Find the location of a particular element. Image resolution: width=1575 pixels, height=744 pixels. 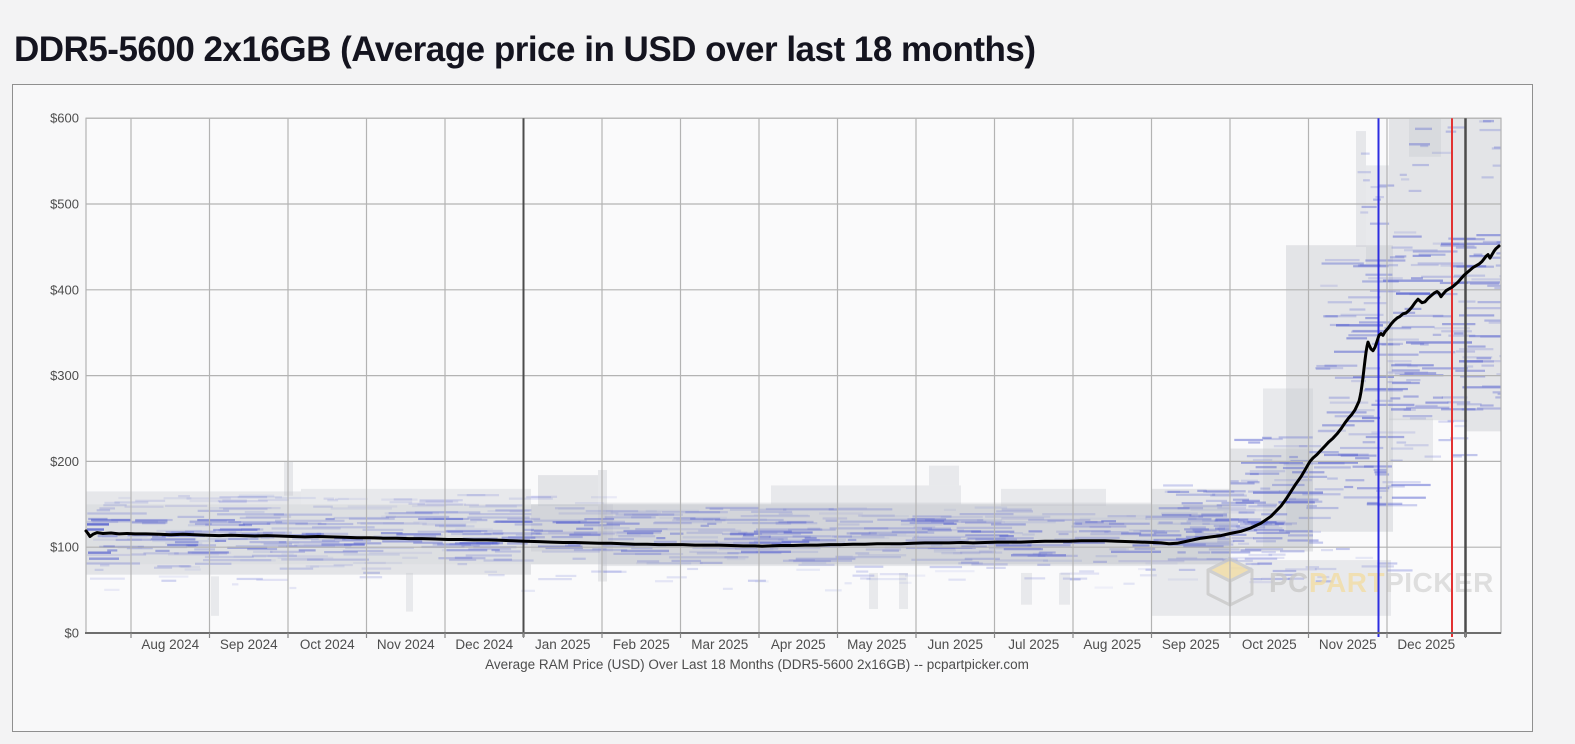

axis-label: Aug 2024 is located at coordinates (170, 644).